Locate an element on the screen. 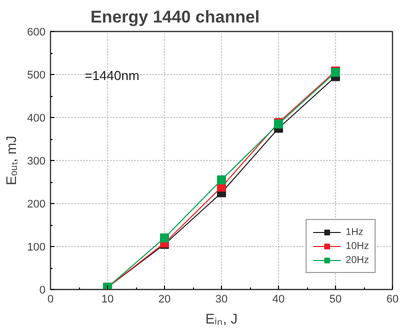 The height and width of the screenshot is (329, 400). x-tick-label: 40 is located at coordinates (278, 300).